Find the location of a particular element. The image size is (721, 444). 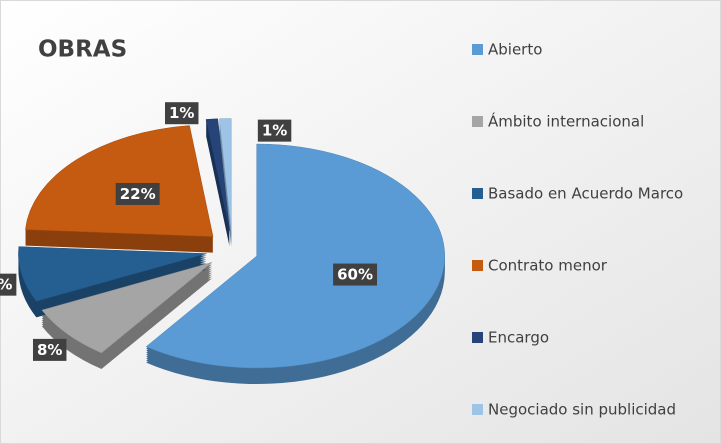

legend-label: Ámbito internacional is located at coordinates (566, 121).